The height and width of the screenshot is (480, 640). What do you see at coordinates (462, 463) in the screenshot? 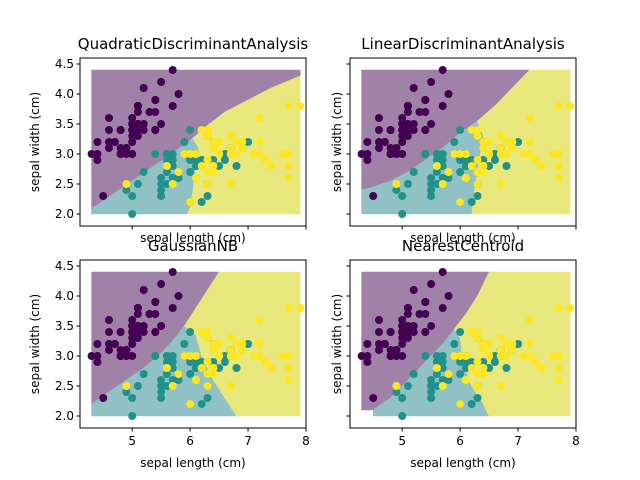
I see `x-axis-label: sepal length (cm)` at bounding box center [462, 463].